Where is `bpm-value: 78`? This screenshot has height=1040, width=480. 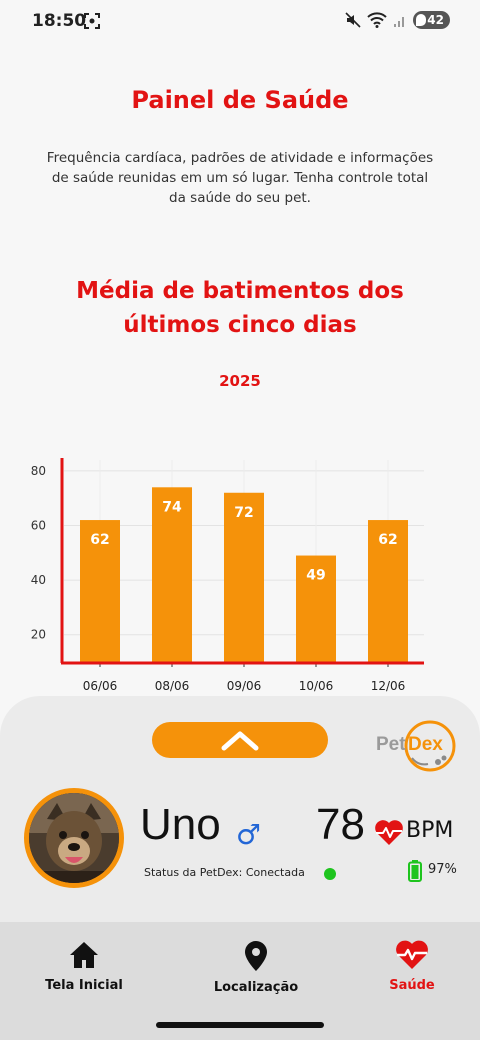
bpm-value: 78 is located at coordinates (340, 824).